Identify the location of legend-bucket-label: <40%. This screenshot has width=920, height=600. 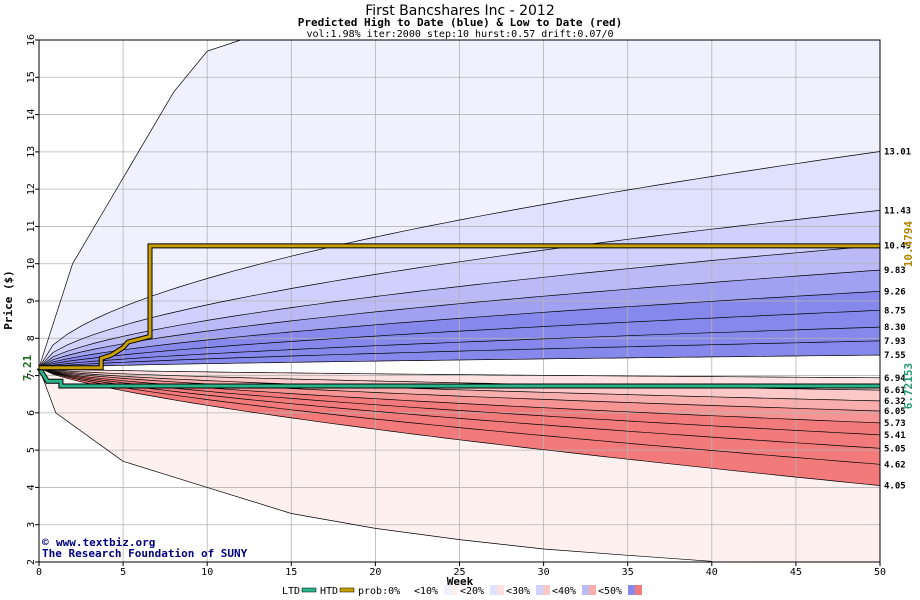
(564, 591).